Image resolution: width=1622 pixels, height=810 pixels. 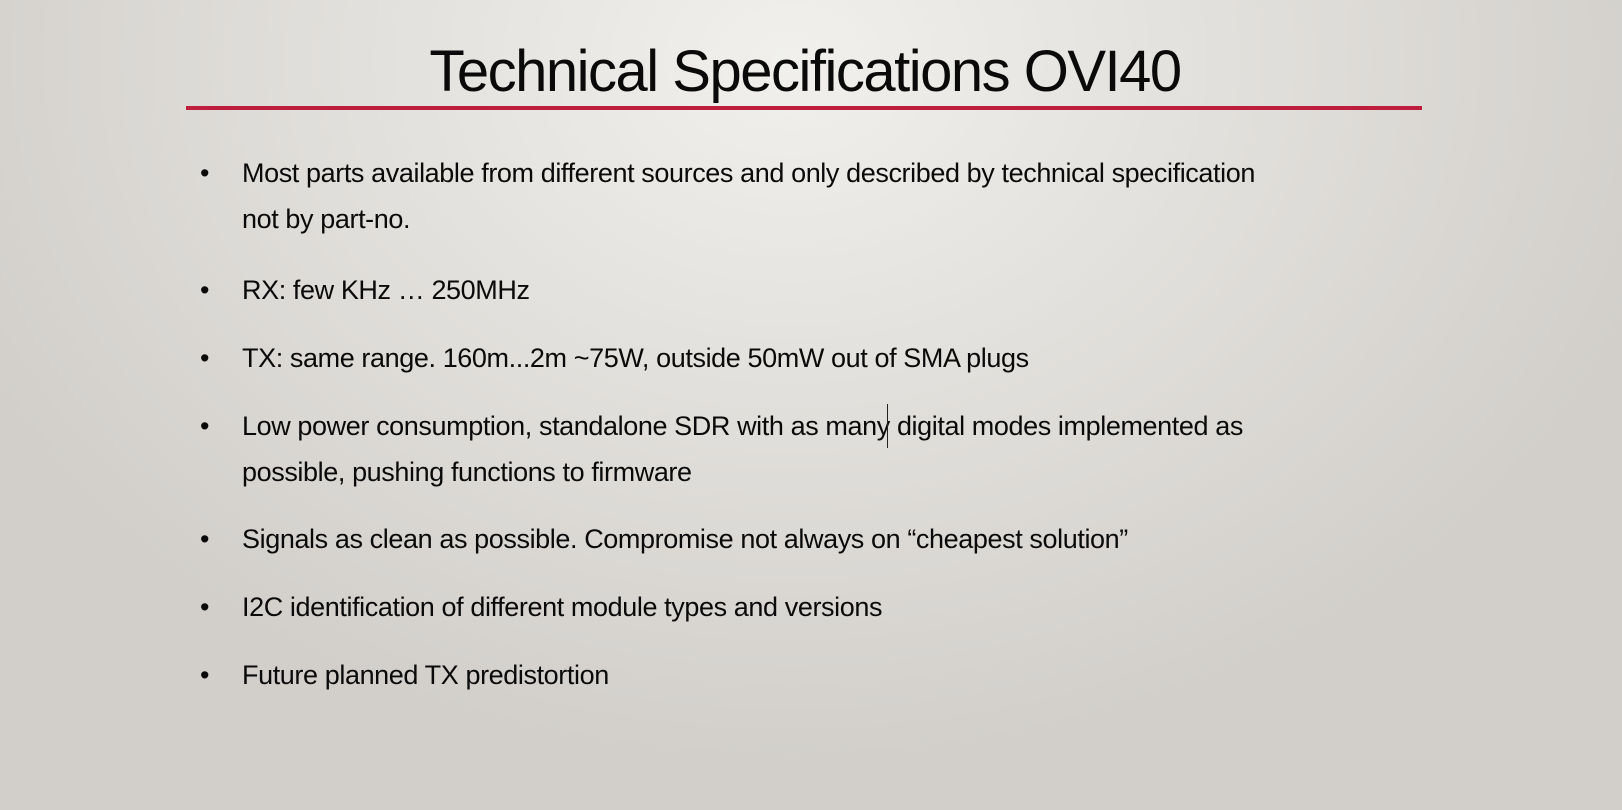 I want to click on bullet-item: • RX: few KHz … 250MHz, so click(x=365, y=290).